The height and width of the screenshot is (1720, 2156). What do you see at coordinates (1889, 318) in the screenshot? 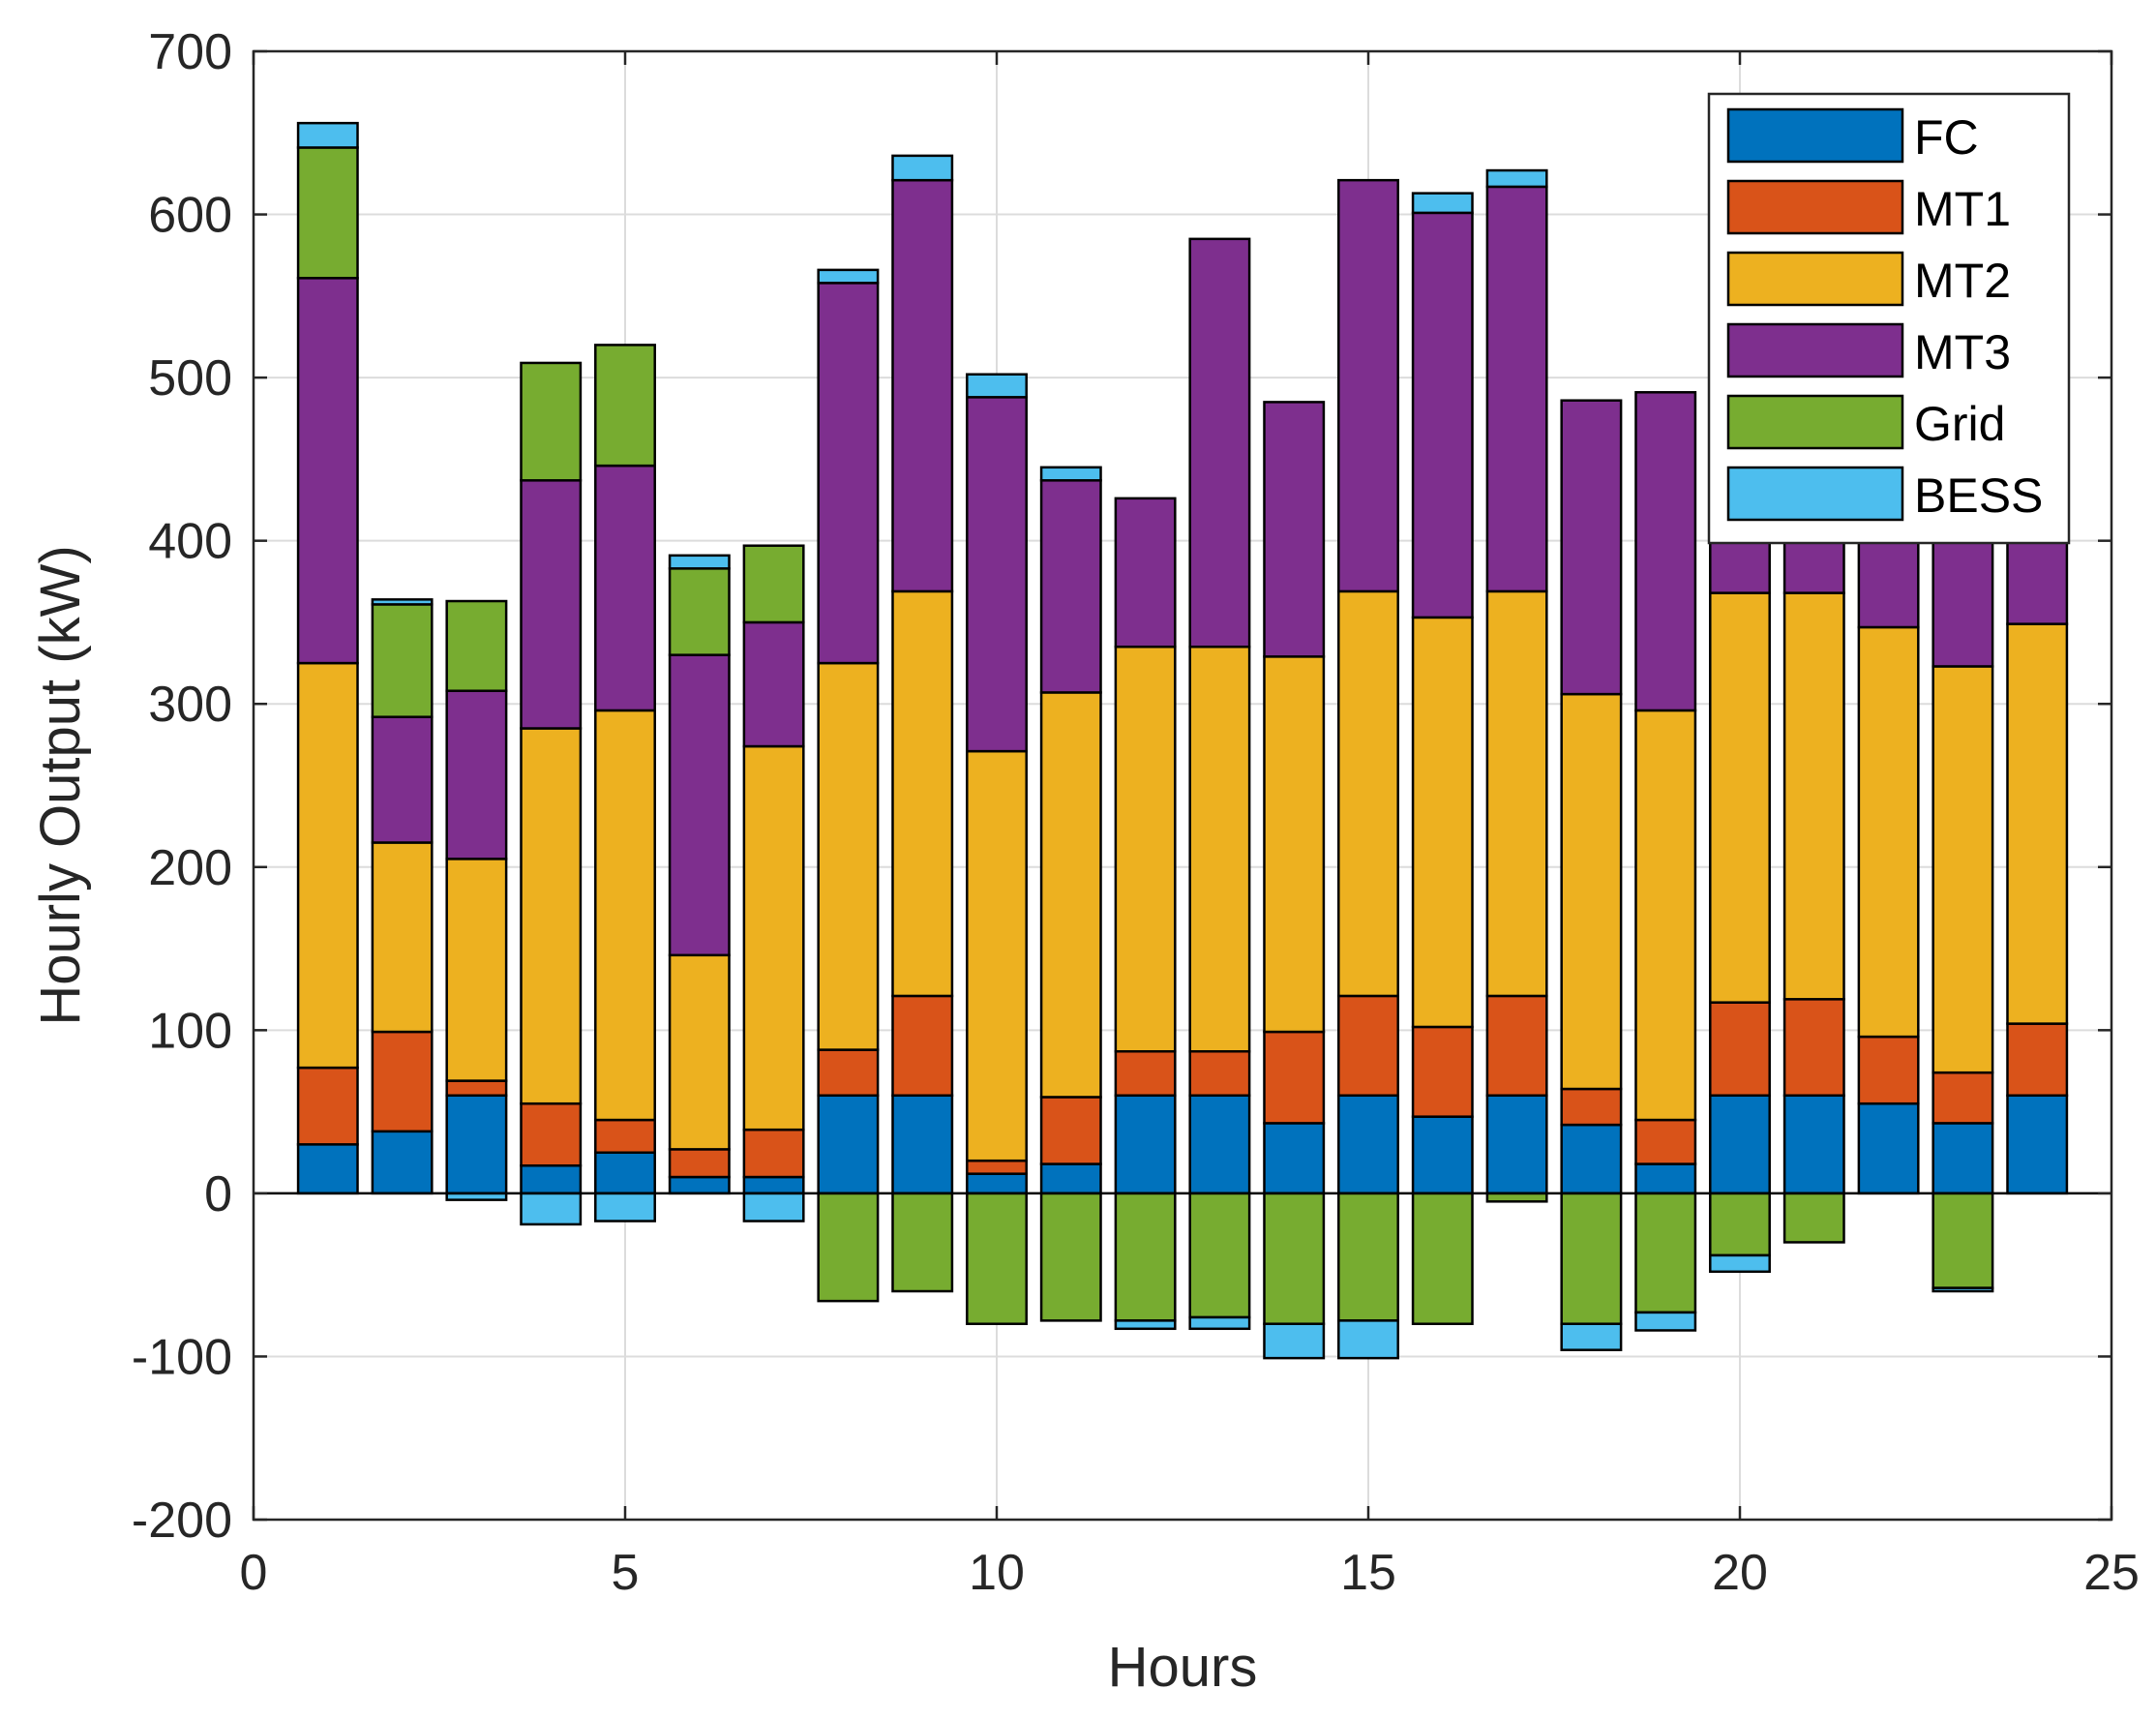
I see `legend: FC MT1 MT2 MT3 Grid BESS` at bounding box center [1889, 318].